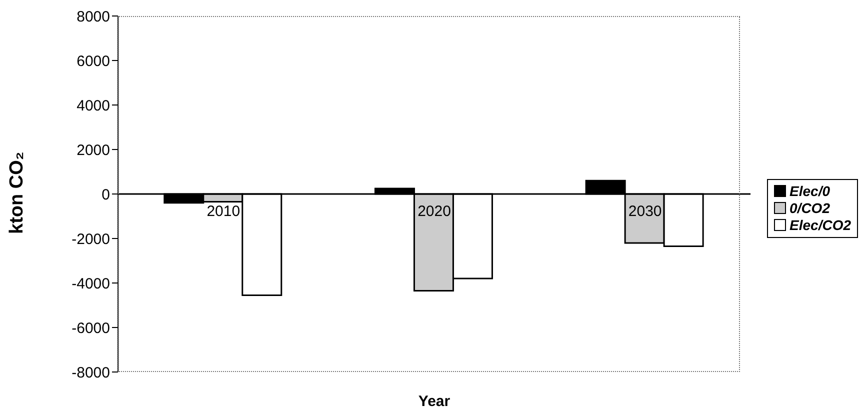 The width and height of the screenshot is (866, 416). Describe the element at coordinates (93, 61) in the screenshot. I see `y-tick-label: 6000` at that location.